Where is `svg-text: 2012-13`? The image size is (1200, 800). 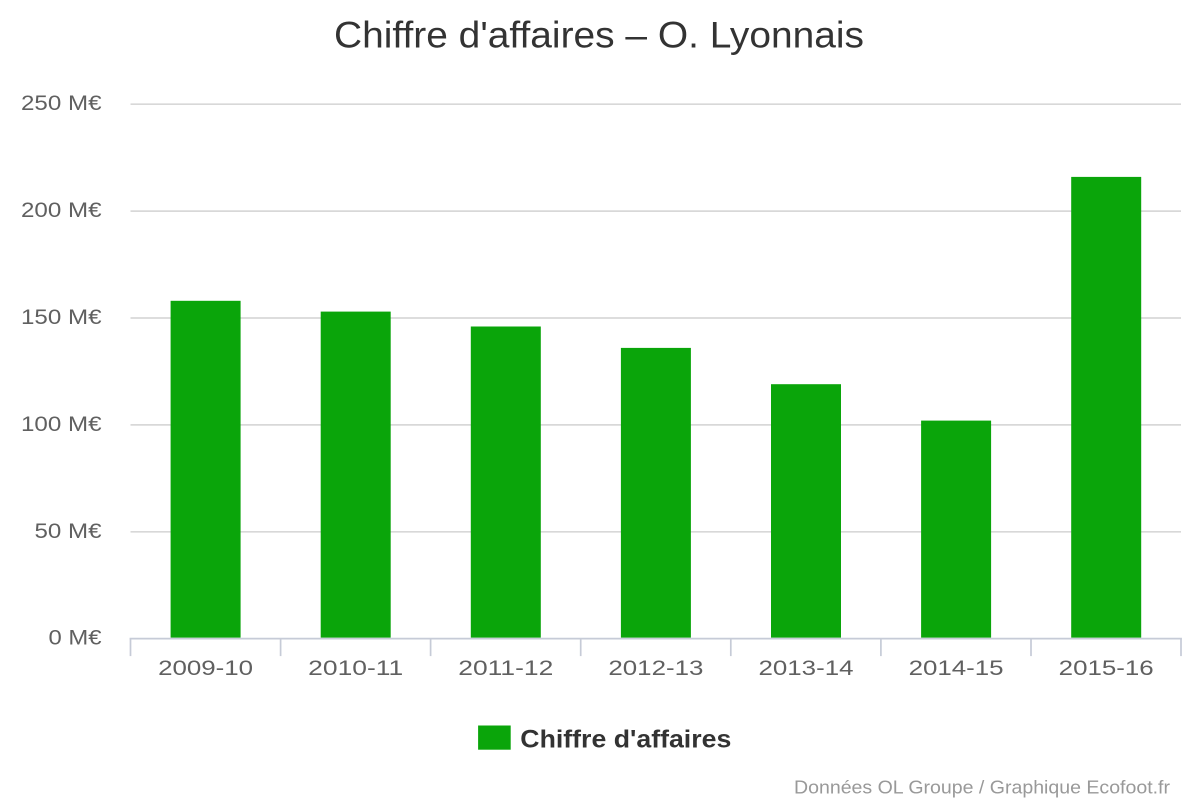
svg-text: 2012-13 is located at coordinates (655, 668).